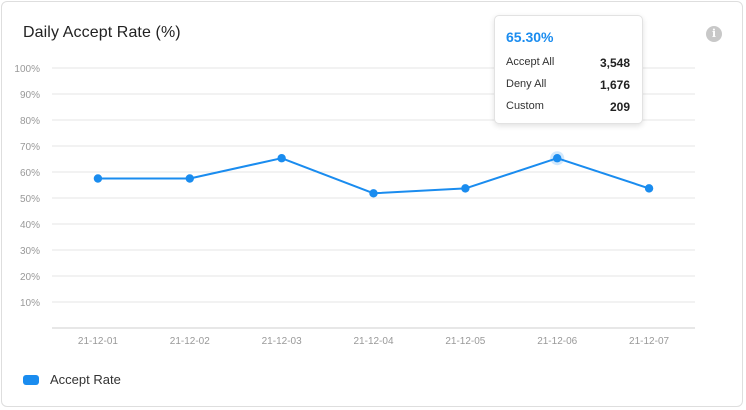 This screenshot has width=746, height=410. Describe the element at coordinates (557, 341) in the screenshot. I see `x-tick-label: 21-12-06` at that location.